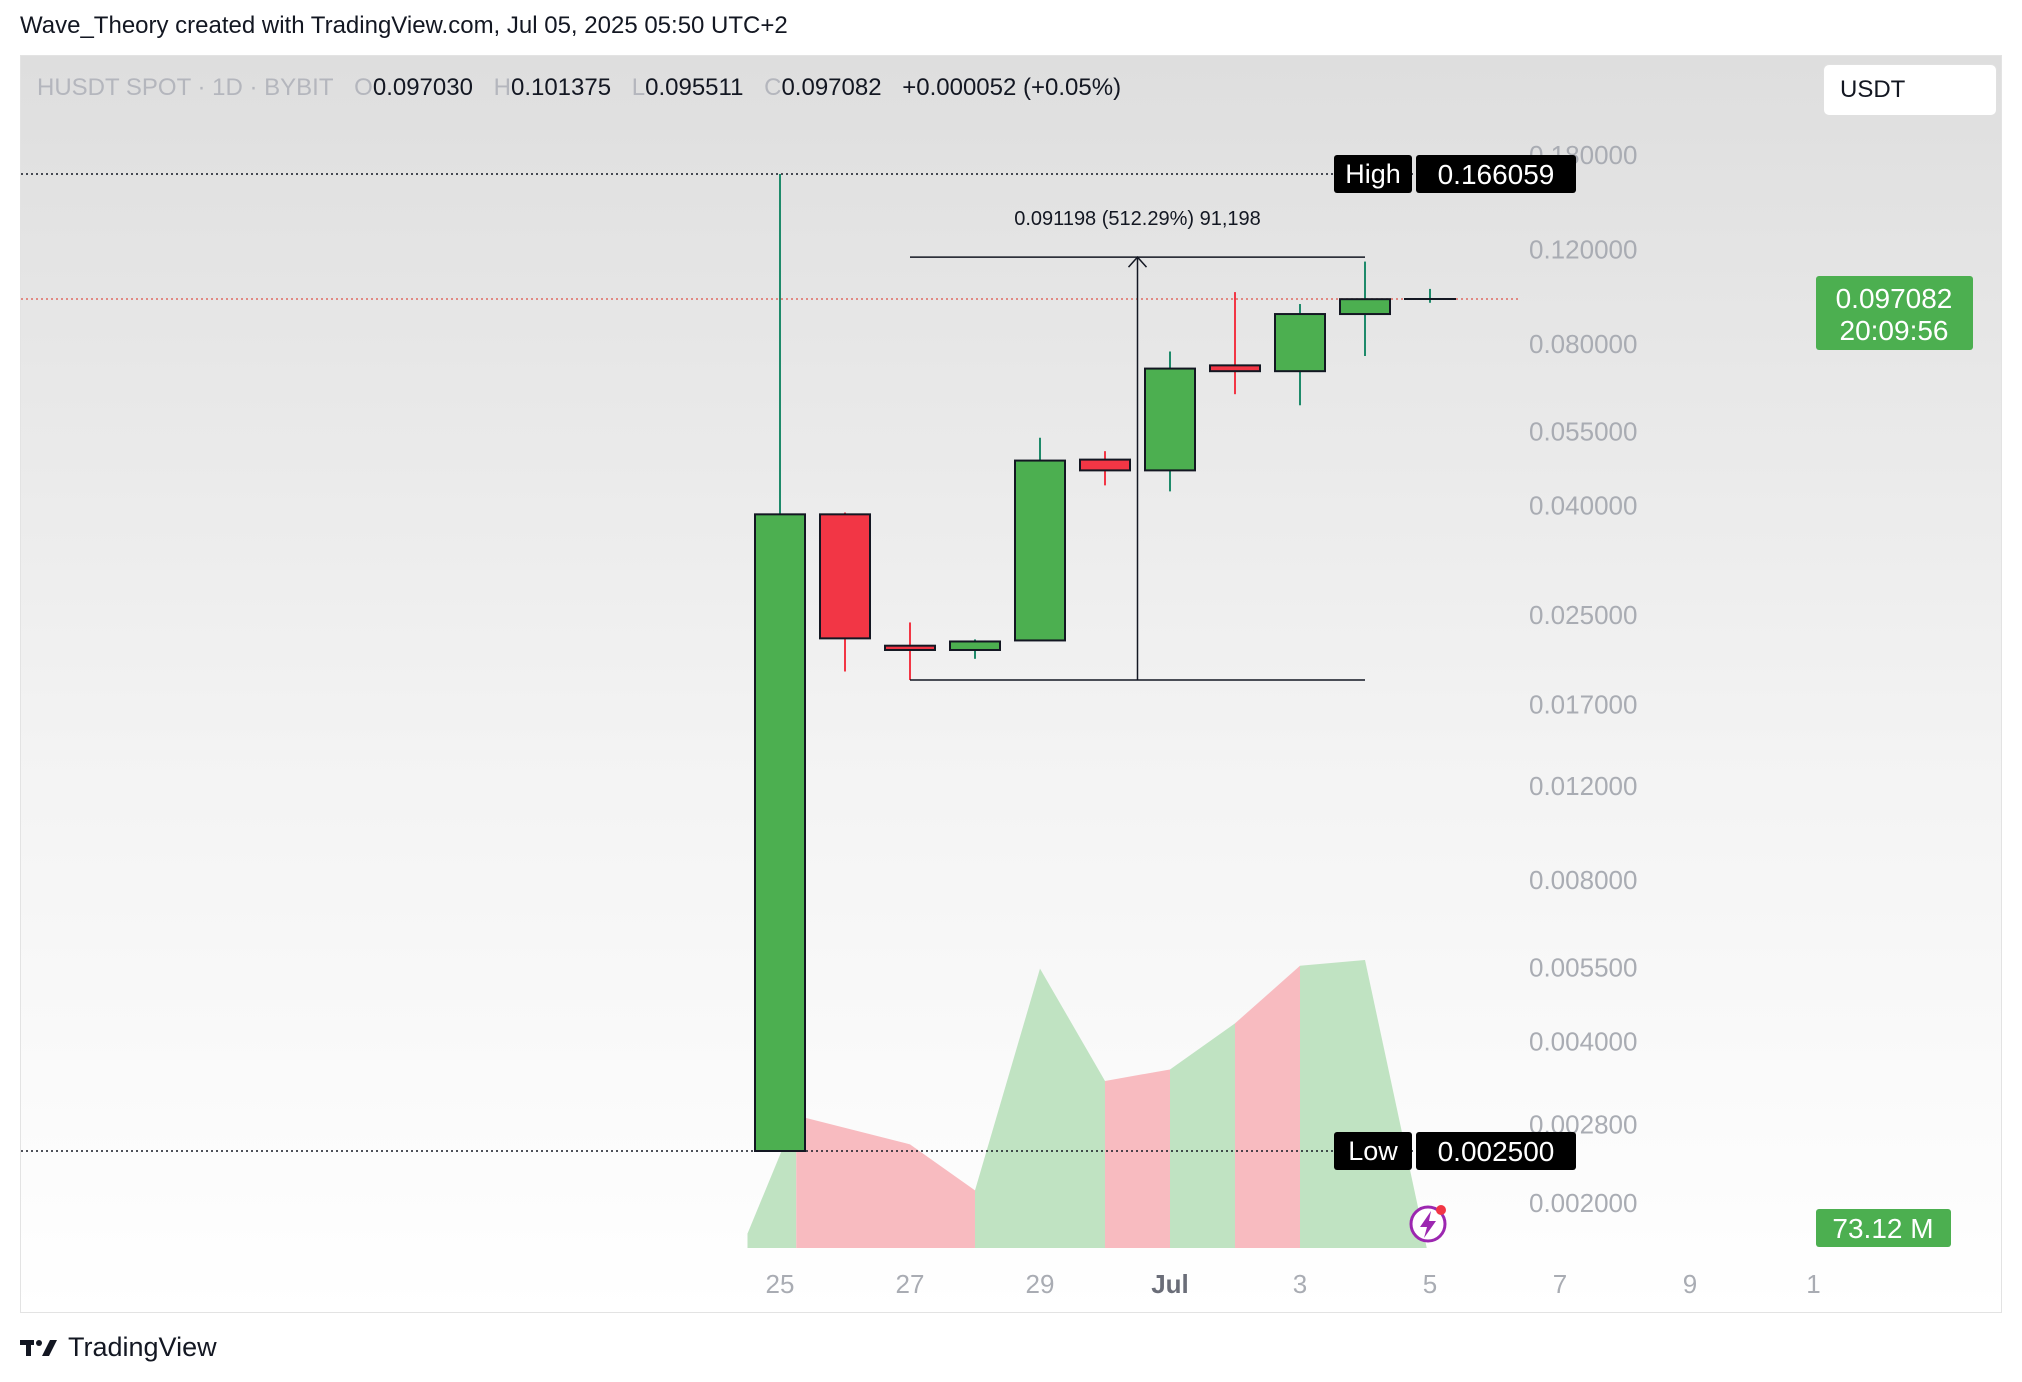  Describe the element at coordinates (1583, 786) in the screenshot. I see `y-axis-tick-label: 0.012000` at that location.